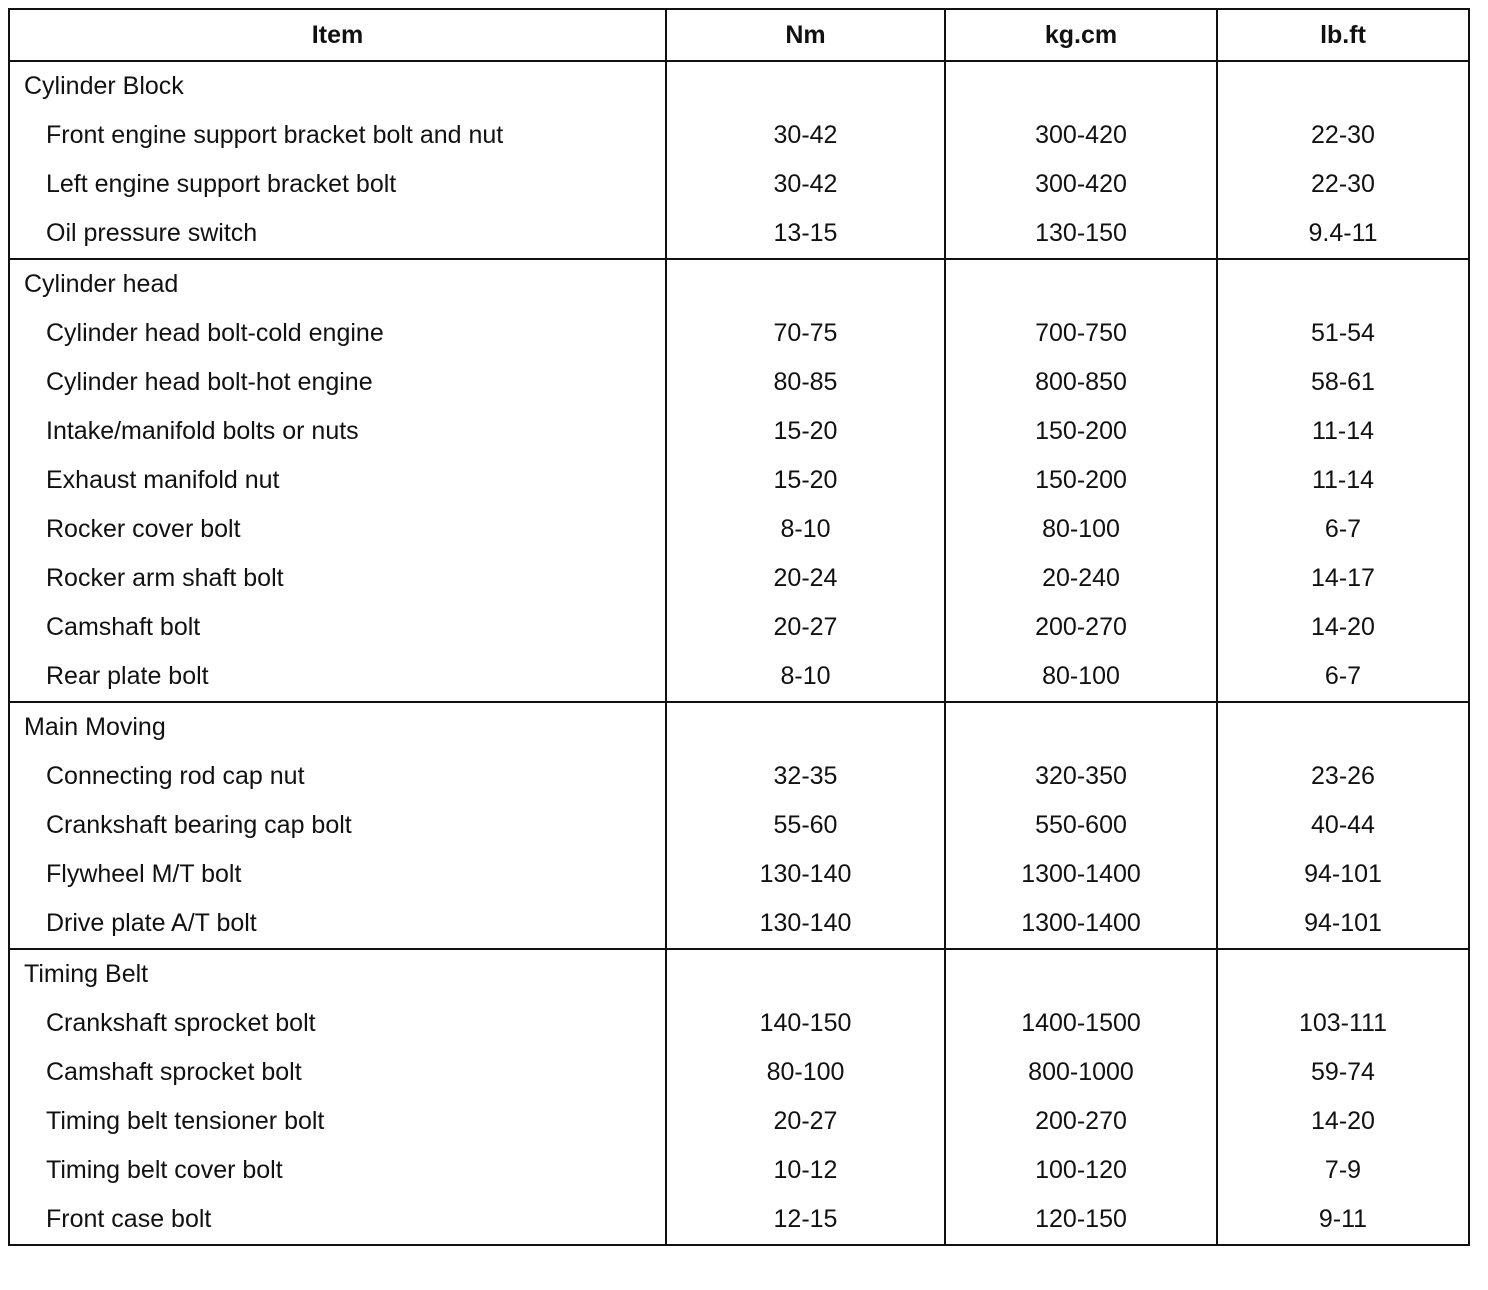  I want to click on item-cell: Crankshaft sprocket bolt, so click(337, 1023).